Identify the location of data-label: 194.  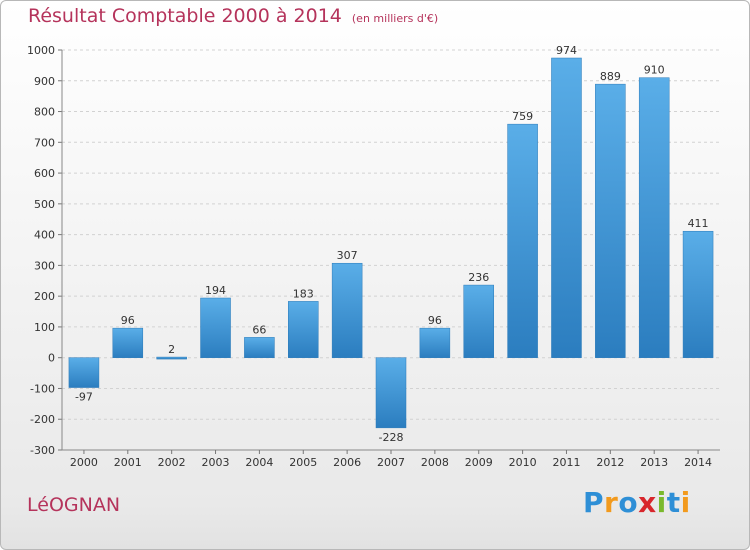
(215, 290).